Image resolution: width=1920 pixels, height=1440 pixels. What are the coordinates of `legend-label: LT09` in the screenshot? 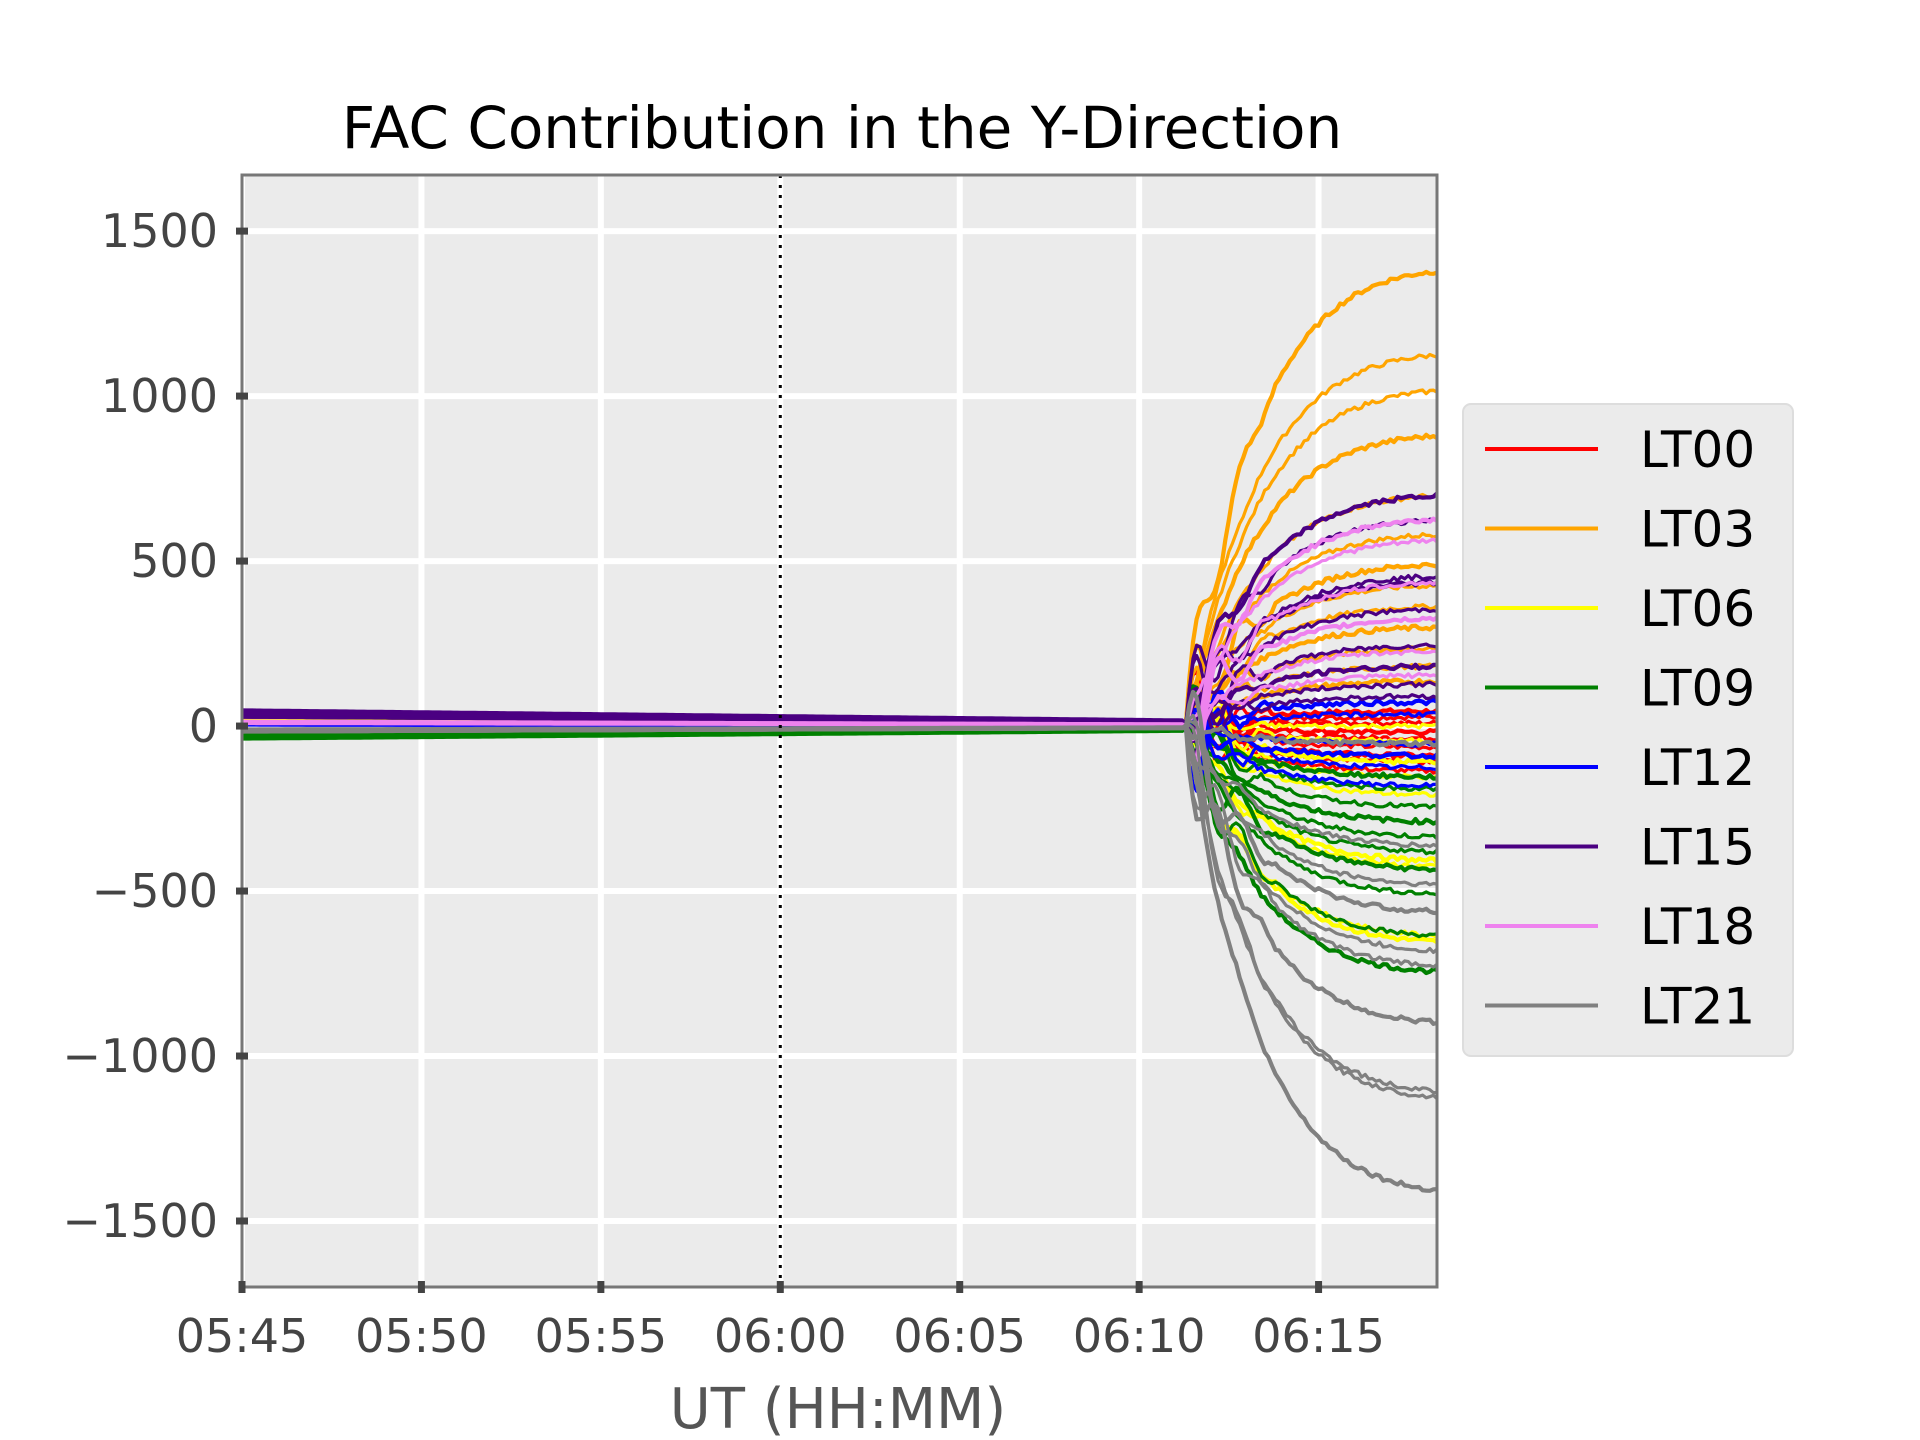 It's located at (1697, 689).